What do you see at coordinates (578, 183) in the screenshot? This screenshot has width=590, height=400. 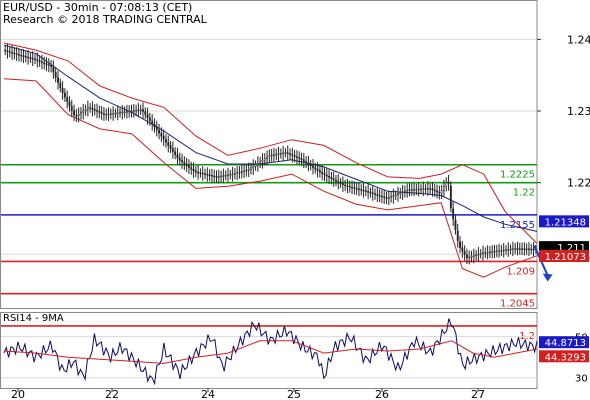 I see `price-tick-label: 1.22` at bounding box center [578, 183].